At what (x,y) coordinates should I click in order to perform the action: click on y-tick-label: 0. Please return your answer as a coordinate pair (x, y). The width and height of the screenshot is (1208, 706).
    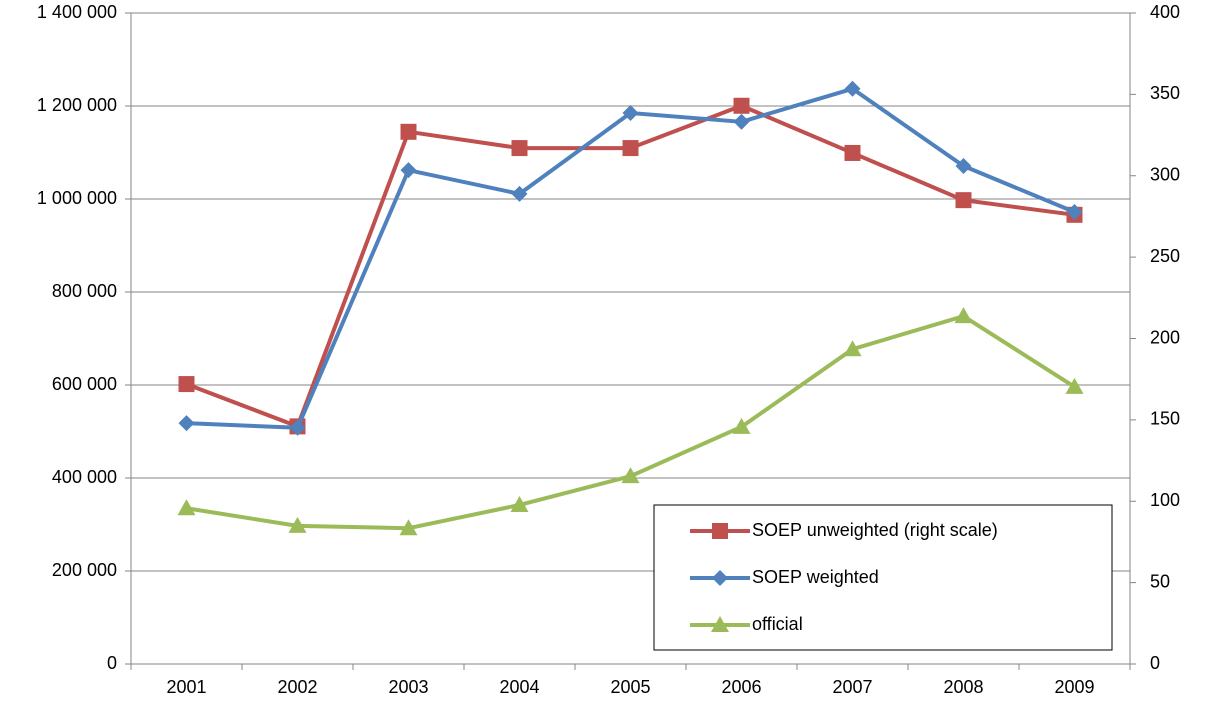
    Looking at the image, I should click on (112, 663).